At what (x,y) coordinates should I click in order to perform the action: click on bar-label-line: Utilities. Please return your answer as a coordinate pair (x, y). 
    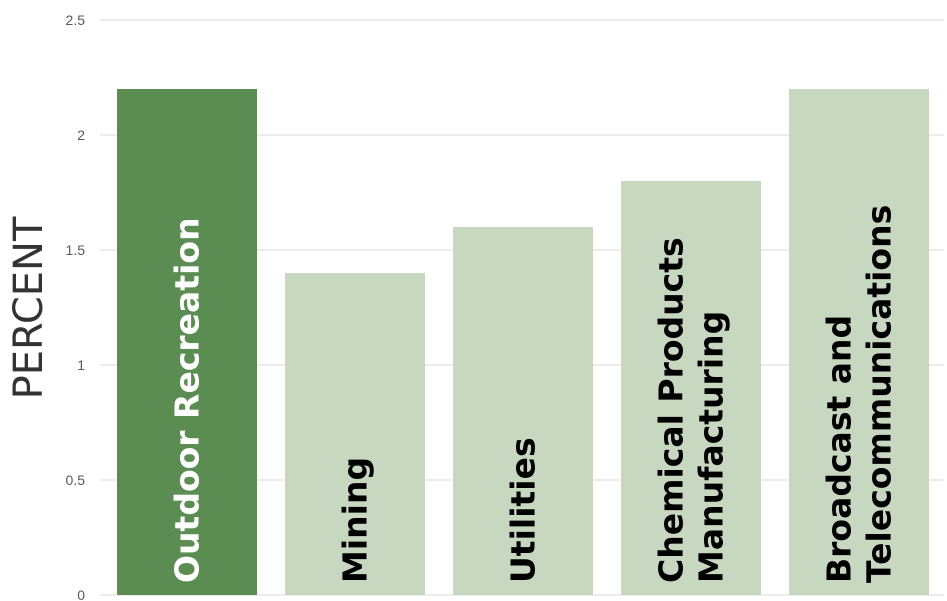
    Looking at the image, I should click on (523, 510).